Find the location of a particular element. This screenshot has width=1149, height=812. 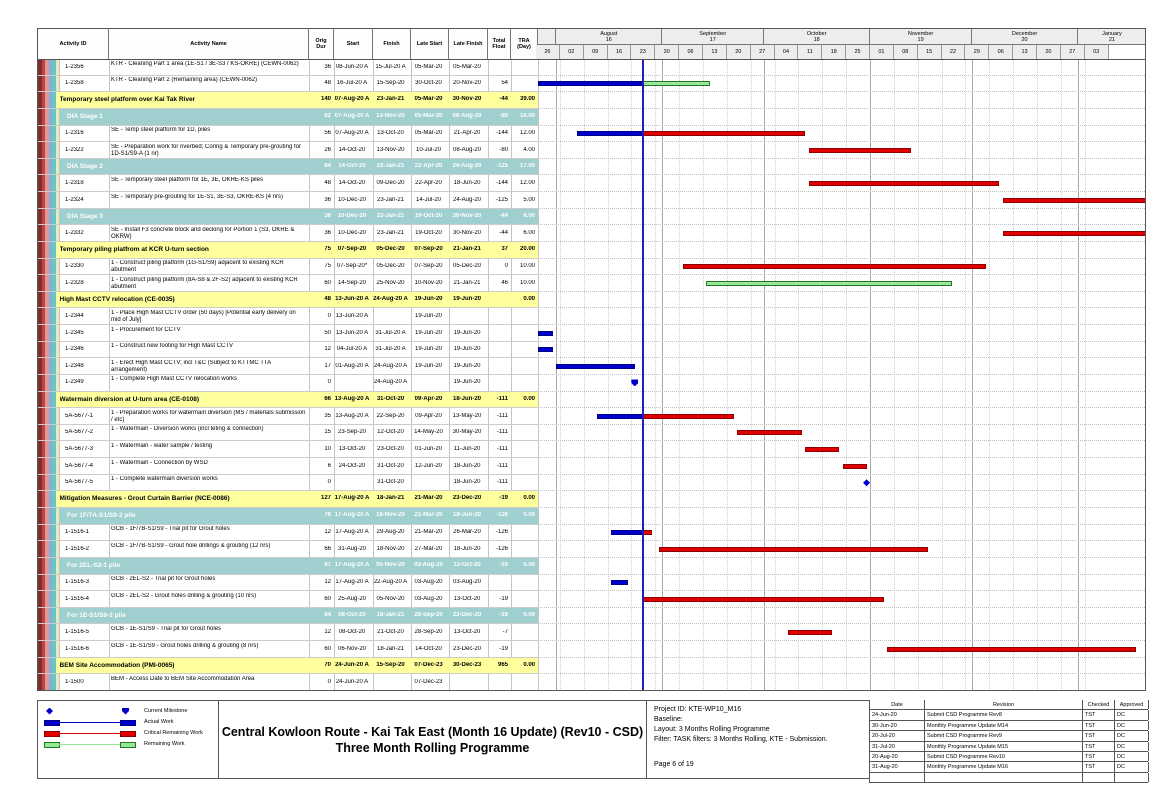

activity-tf: 0 is located at coordinates (506, 266).